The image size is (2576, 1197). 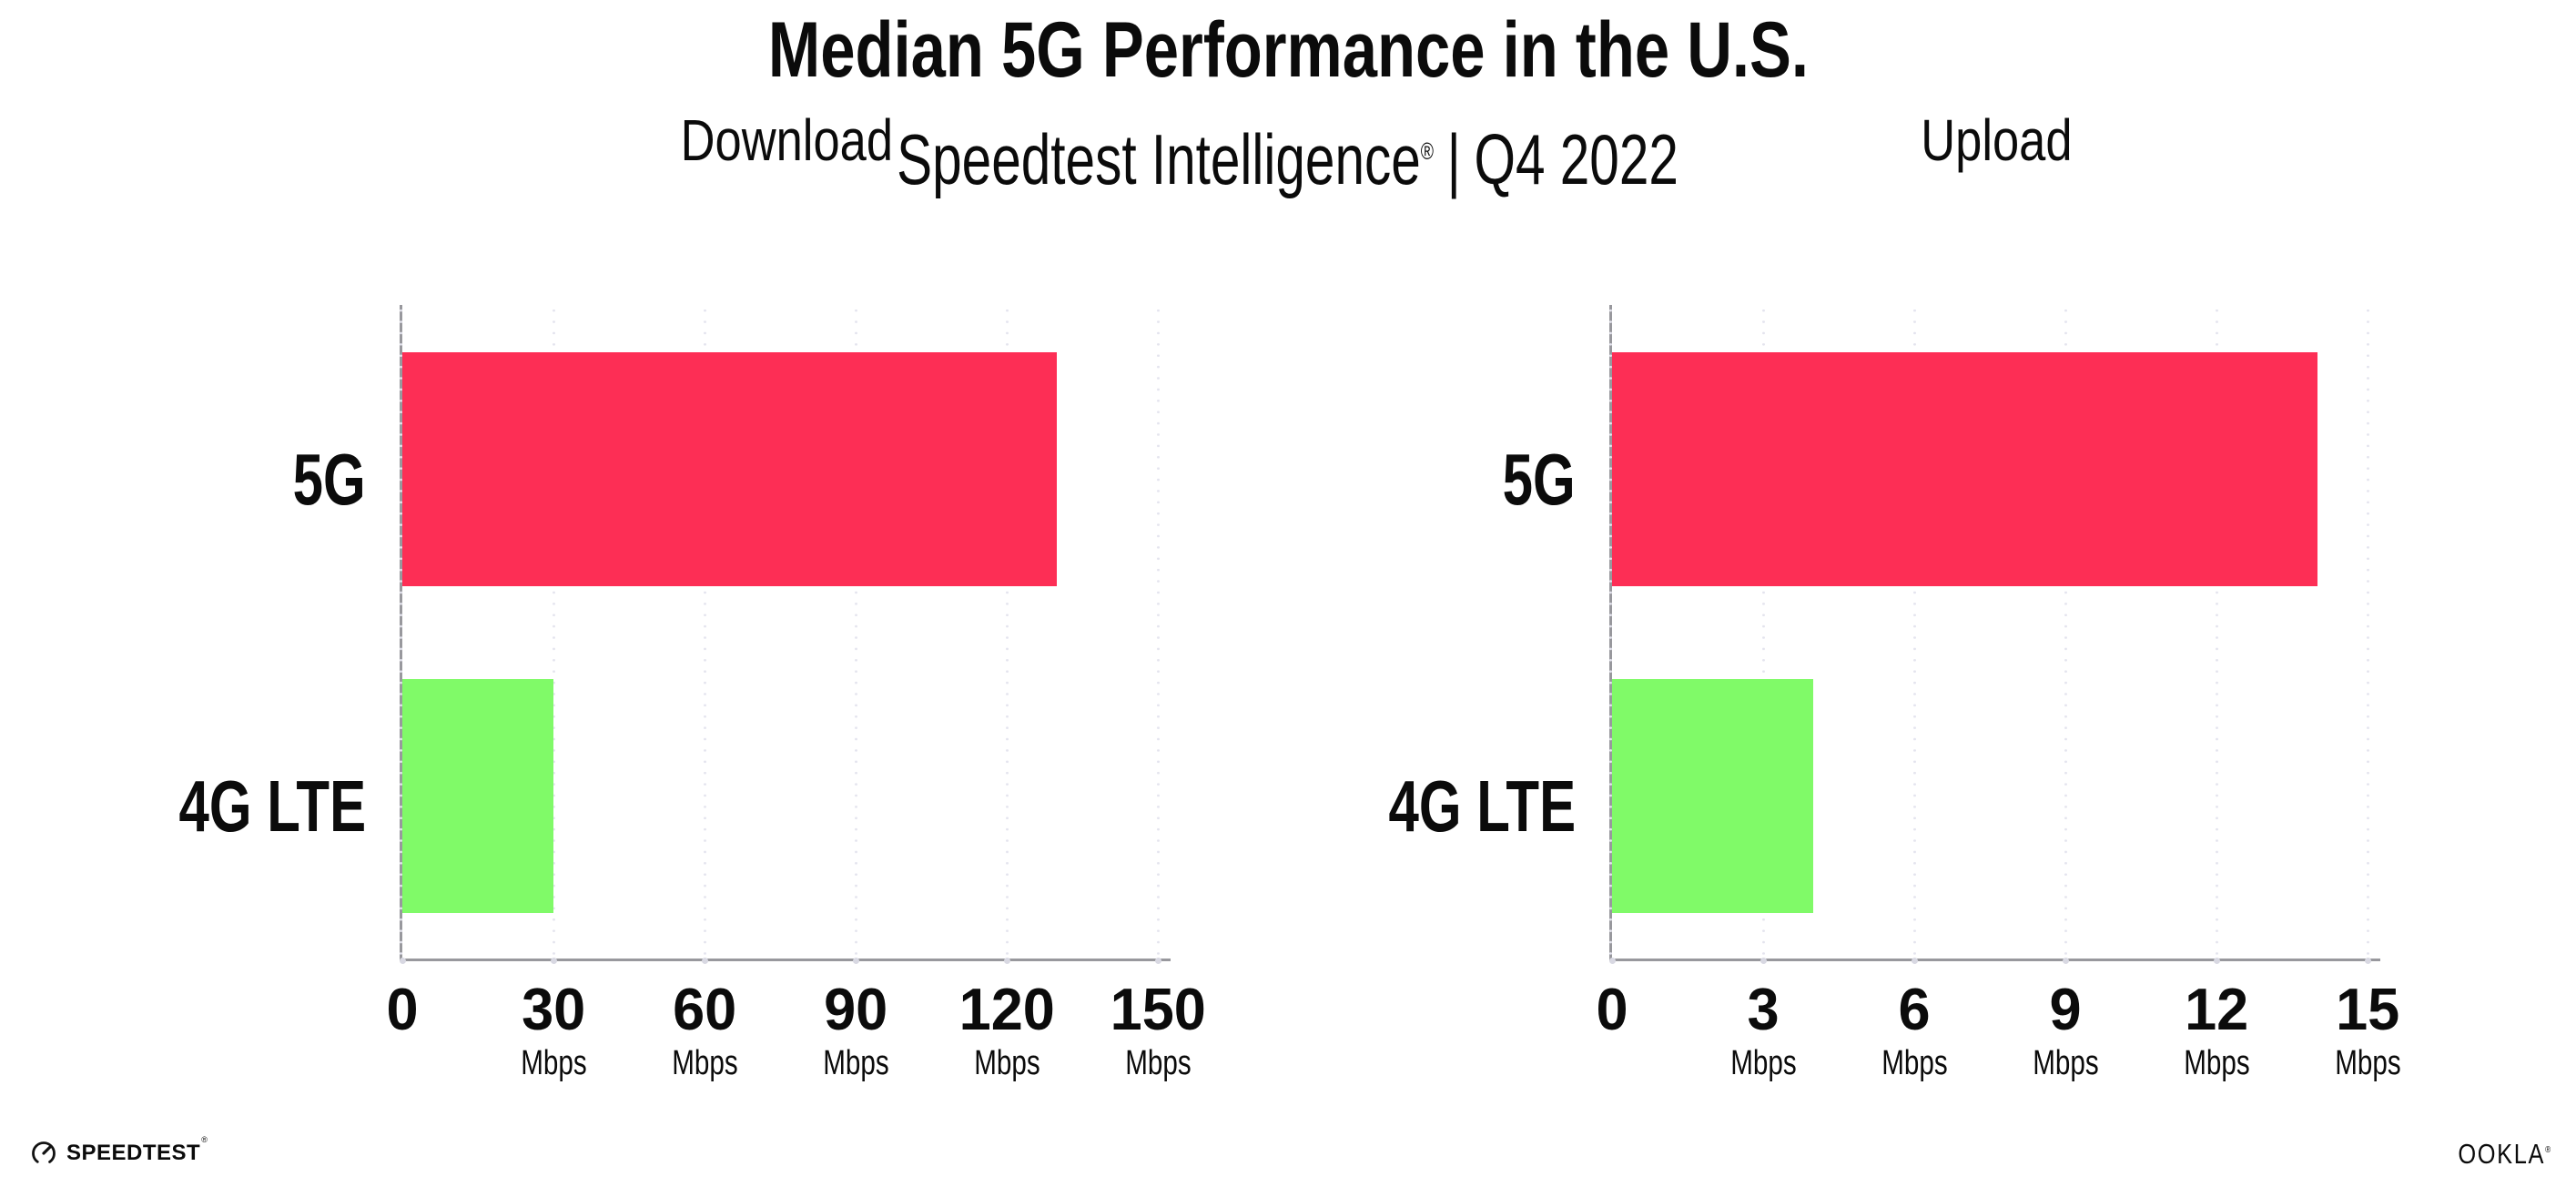 What do you see at coordinates (2368, 1009) in the screenshot?
I see `tick-number: 15` at bounding box center [2368, 1009].